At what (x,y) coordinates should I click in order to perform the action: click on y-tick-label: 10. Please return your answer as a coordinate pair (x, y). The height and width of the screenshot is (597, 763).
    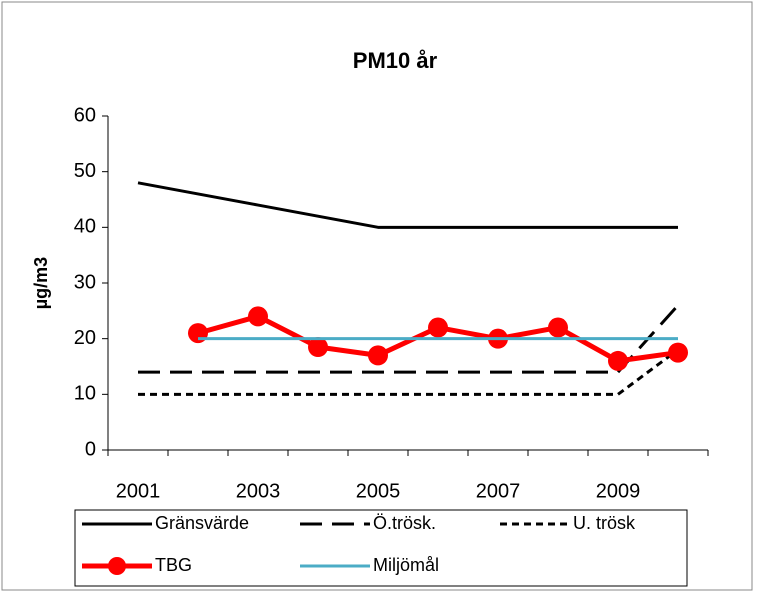
    Looking at the image, I should click on (85, 394).